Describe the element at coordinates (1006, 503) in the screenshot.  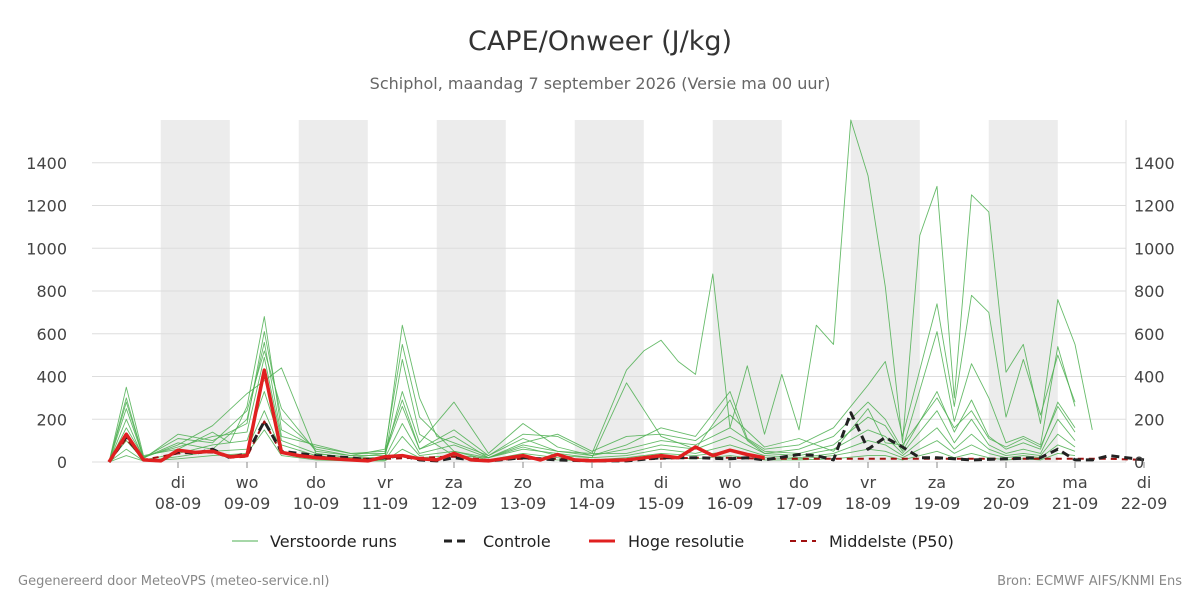
I see `x-tick-date-13: 20-09` at that location.